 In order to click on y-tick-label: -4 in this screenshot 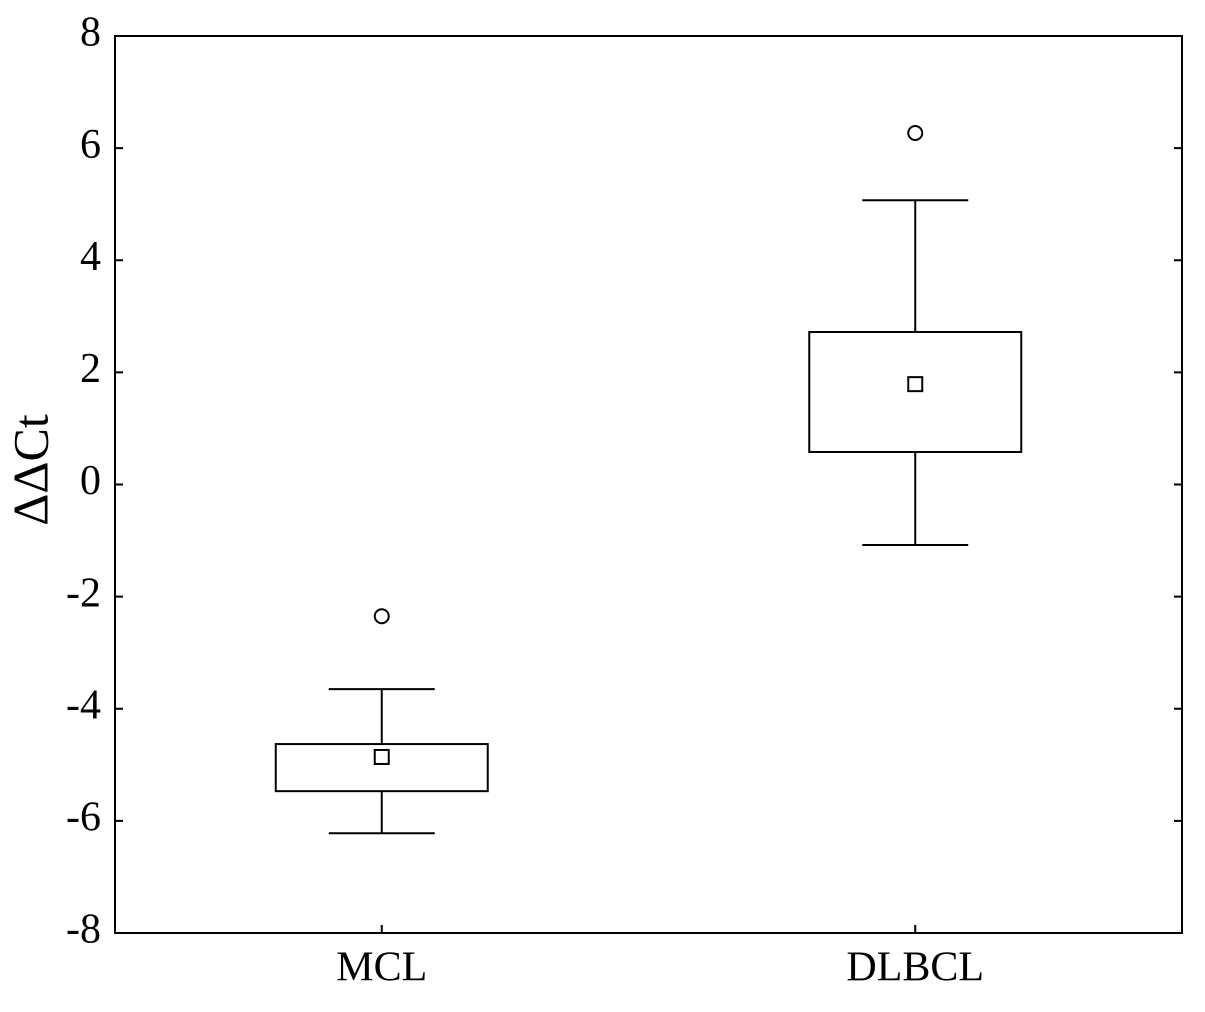, I will do `click(83, 705)`.